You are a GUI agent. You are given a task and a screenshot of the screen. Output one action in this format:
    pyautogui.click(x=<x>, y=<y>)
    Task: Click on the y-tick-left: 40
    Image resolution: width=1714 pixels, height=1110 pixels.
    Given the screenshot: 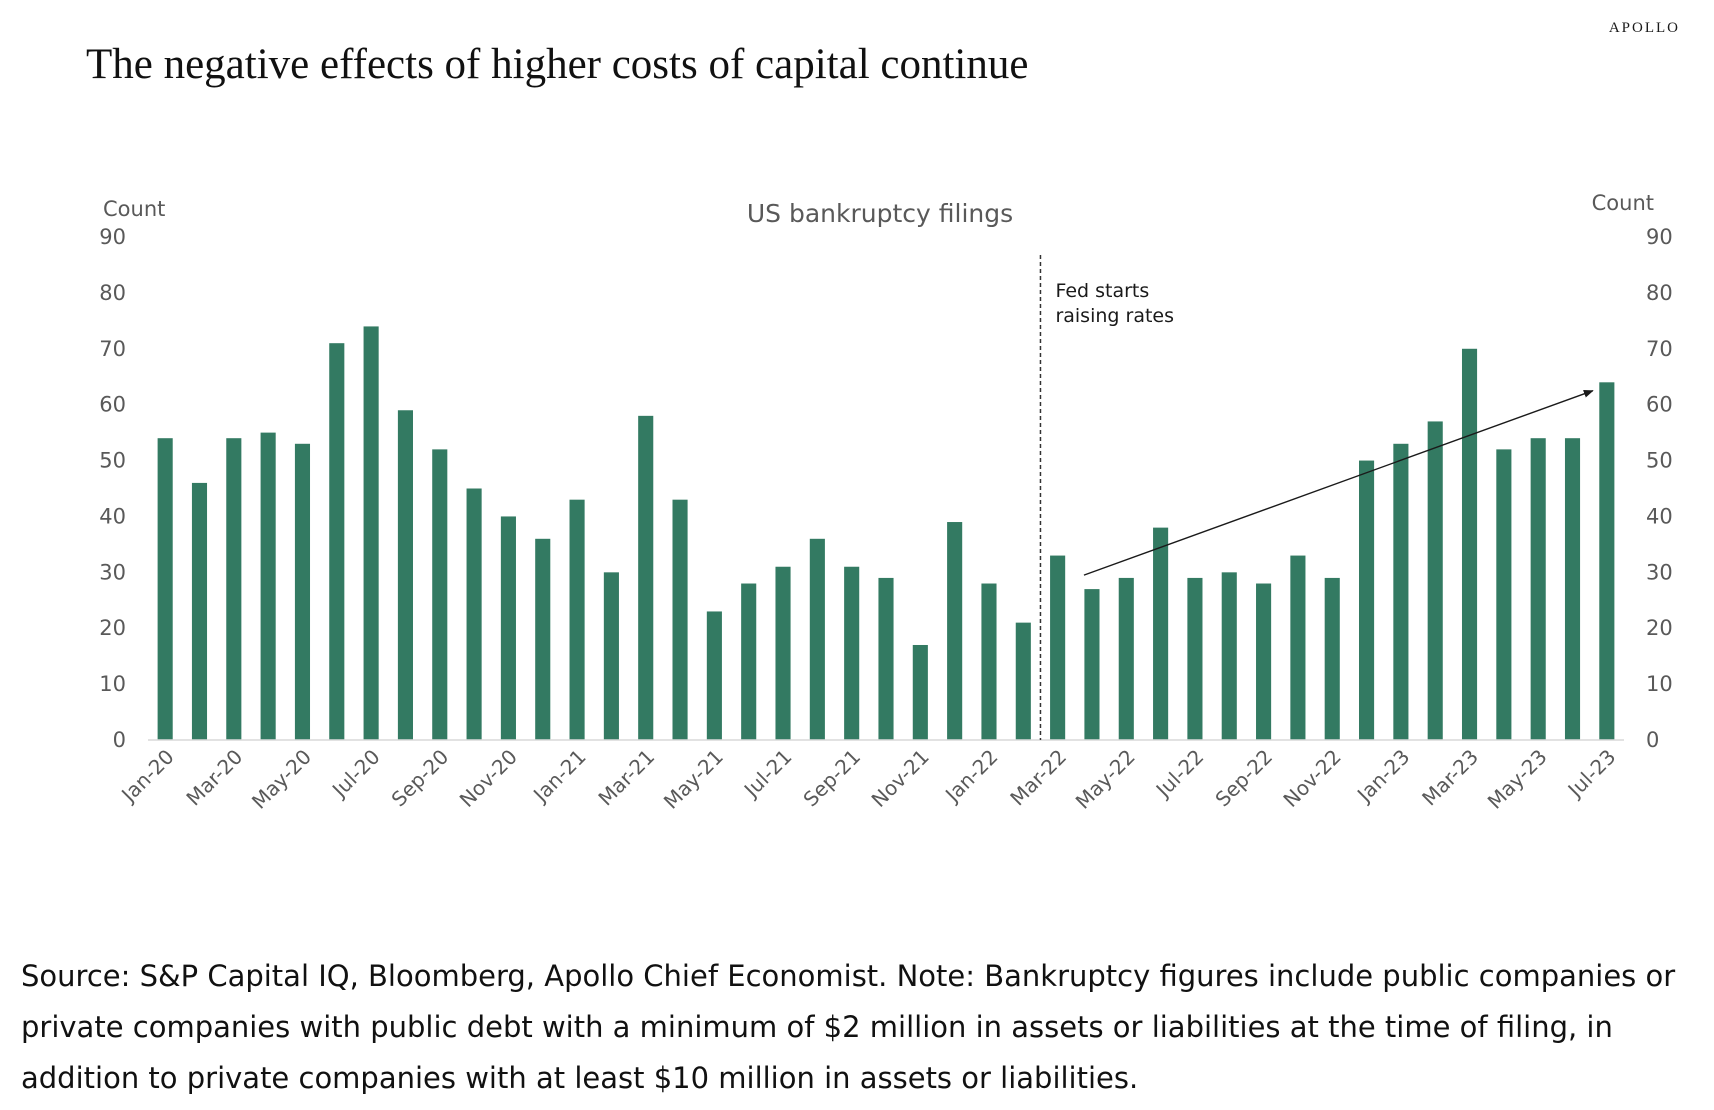 What is the action you would take?
    pyautogui.click(x=112, y=516)
    